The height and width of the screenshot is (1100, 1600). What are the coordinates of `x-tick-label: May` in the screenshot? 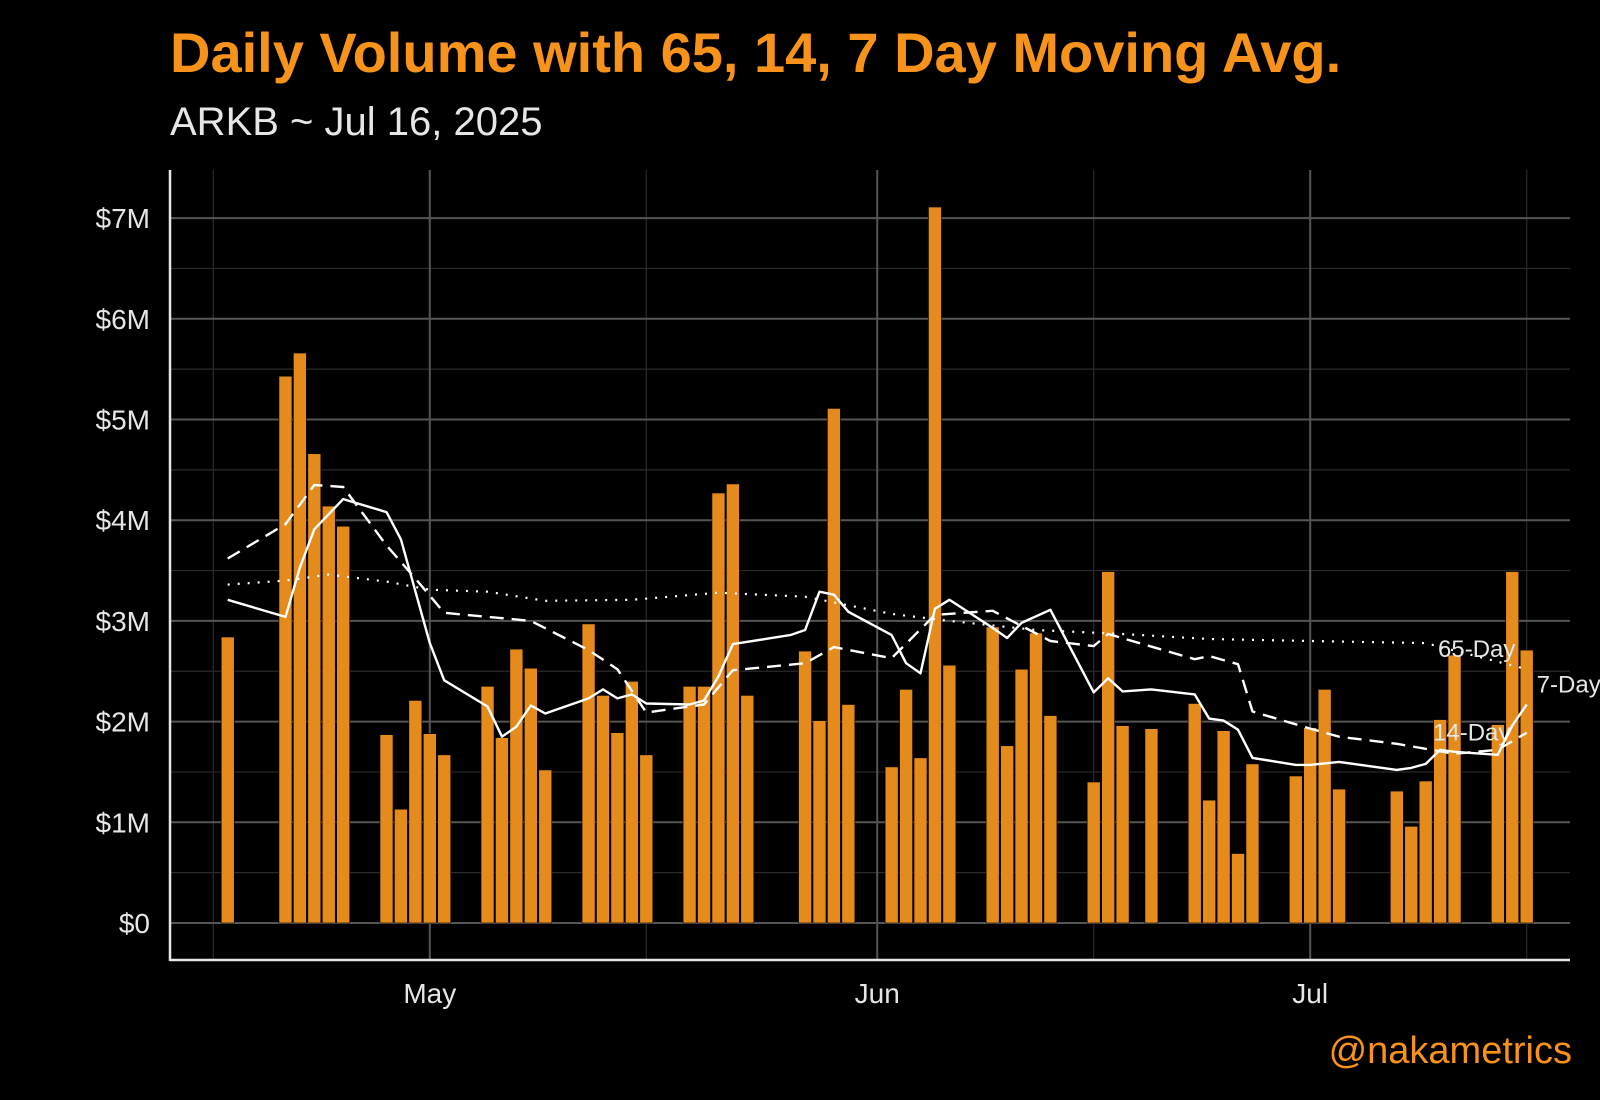 It's located at (429, 993).